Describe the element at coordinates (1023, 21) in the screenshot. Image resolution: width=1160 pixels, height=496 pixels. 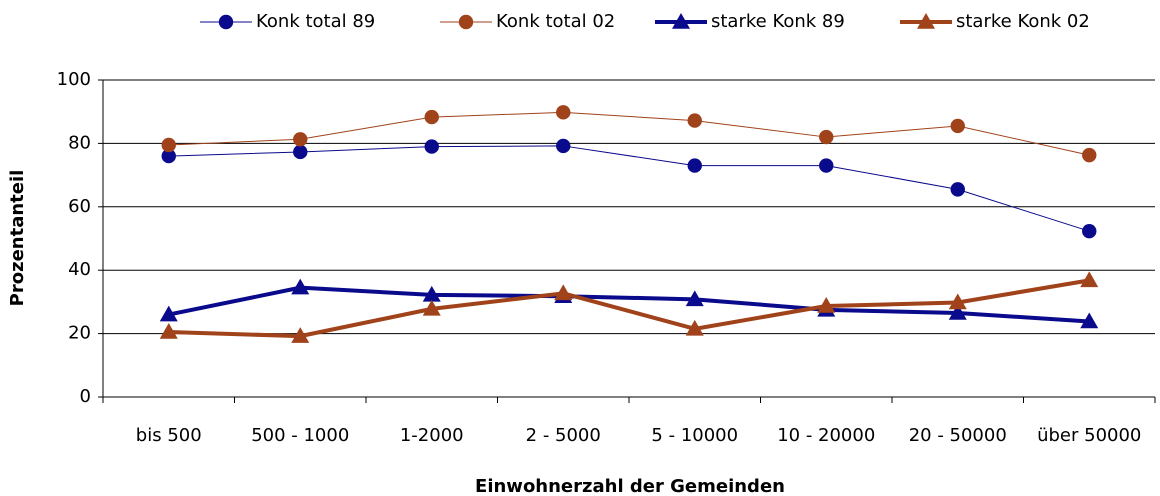
I see `legend-label: starke Konk 02` at that location.